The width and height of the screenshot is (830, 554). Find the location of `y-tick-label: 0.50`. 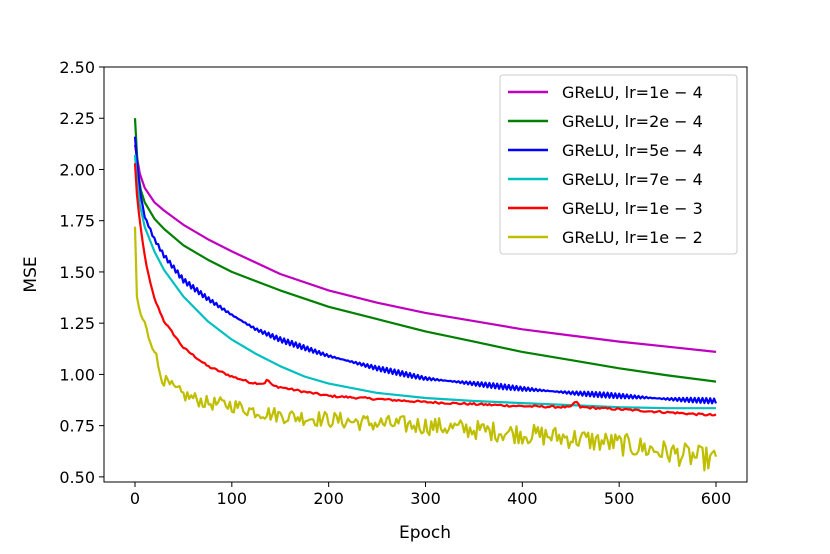

y-tick-label: 0.50 is located at coordinates (77, 477).